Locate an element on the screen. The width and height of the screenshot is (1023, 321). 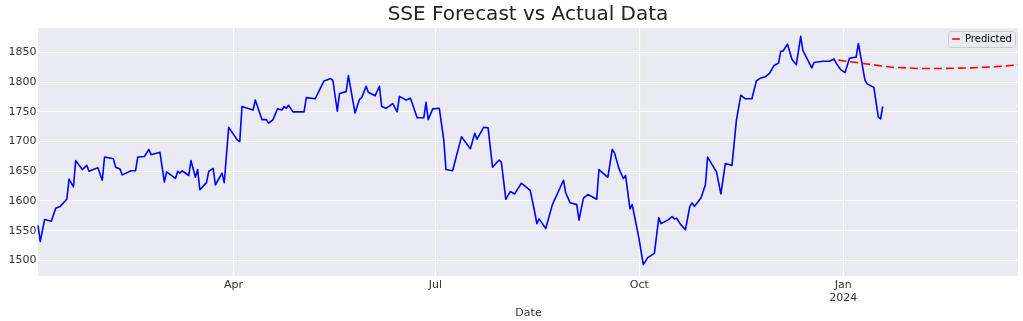
y-tick-label: 1550 is located at coordinates (22, 230).